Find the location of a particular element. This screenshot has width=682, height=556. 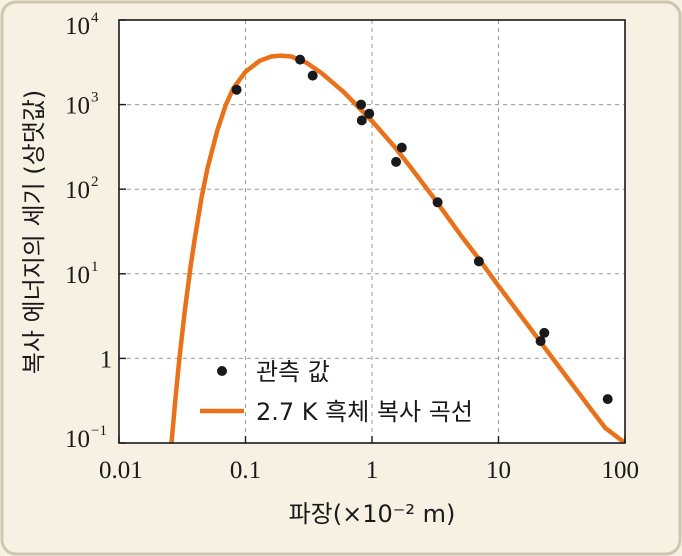

x-tick-label: 0.1 is located at coordinates (245, 470).